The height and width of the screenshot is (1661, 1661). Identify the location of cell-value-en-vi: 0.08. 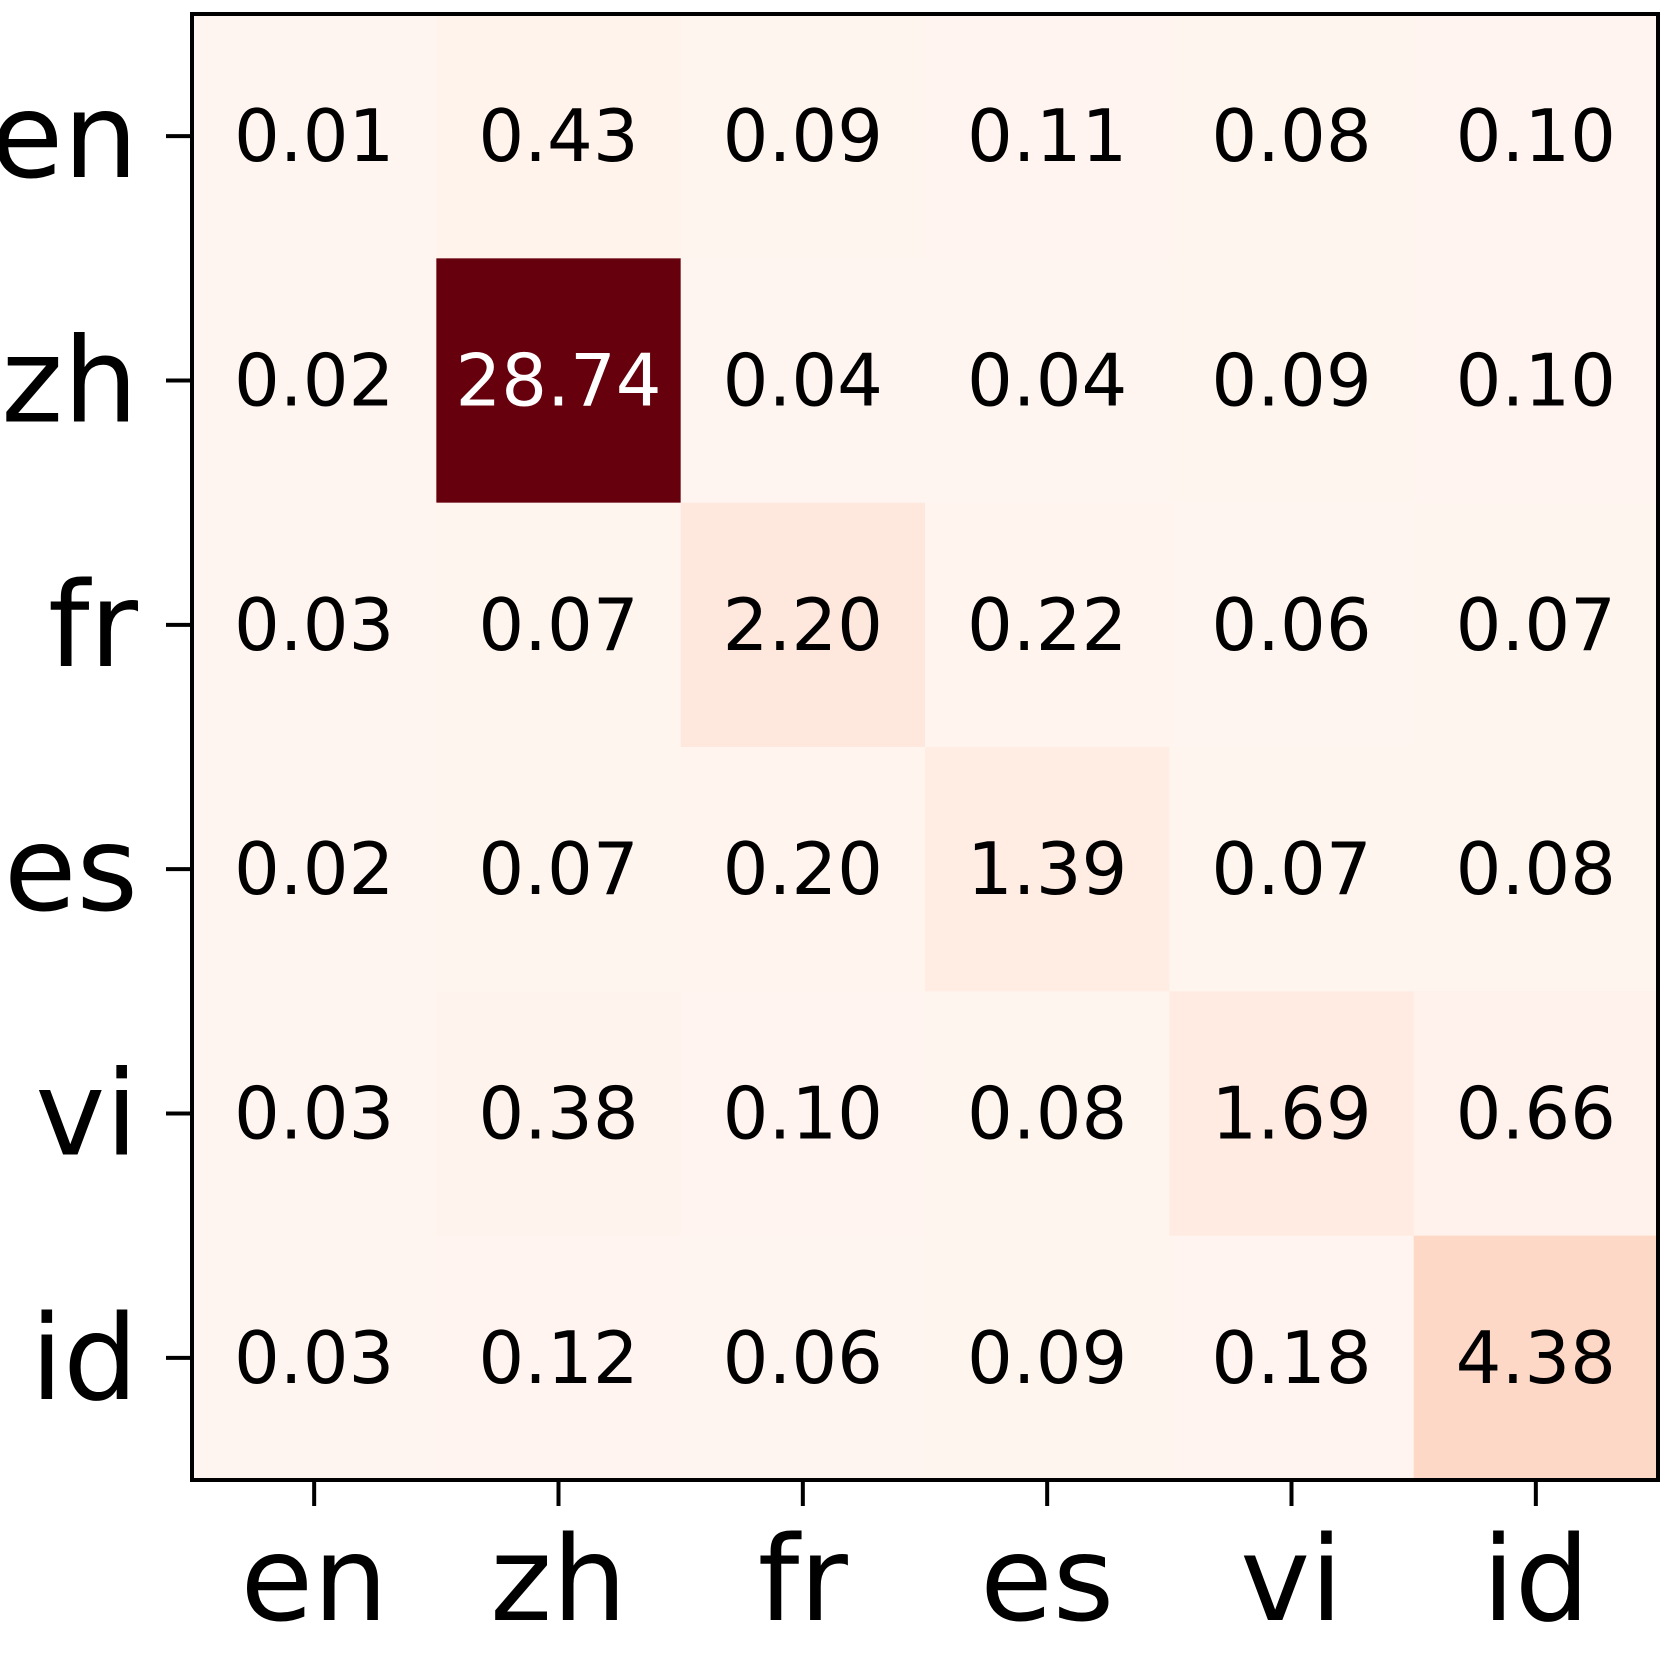
(1291, 136).